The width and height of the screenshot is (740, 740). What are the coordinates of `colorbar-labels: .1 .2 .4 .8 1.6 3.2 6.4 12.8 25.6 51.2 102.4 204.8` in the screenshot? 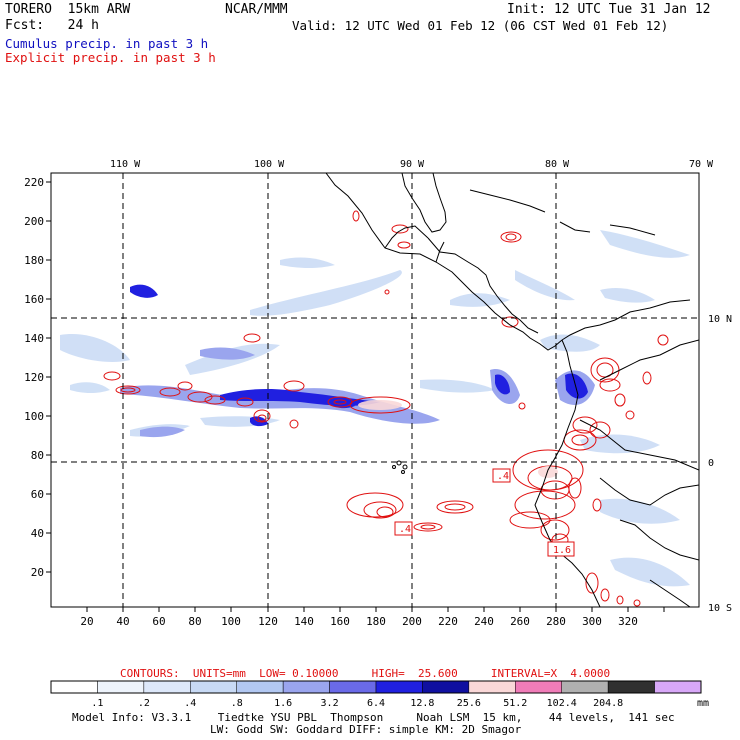 It's located at (357, 703).